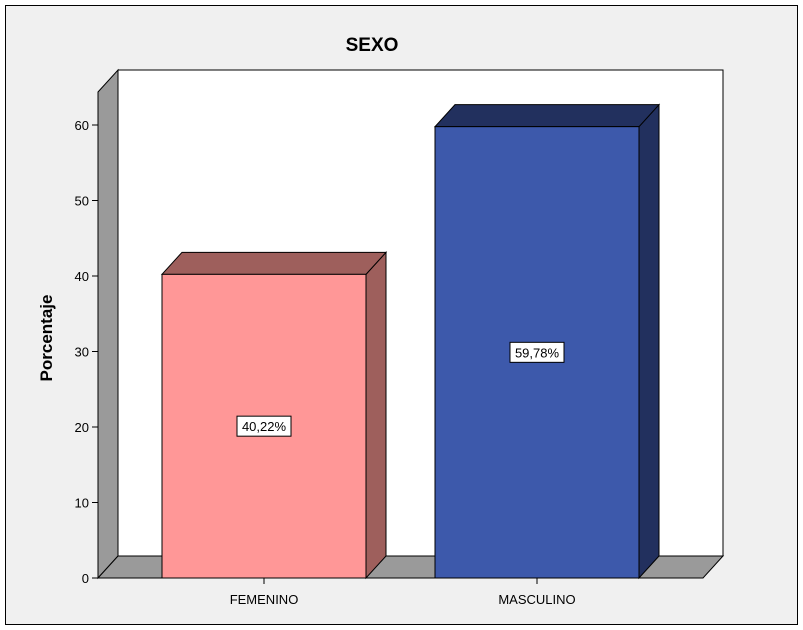 The image size is (803, 630). What do you see at coordinates (85, 578) in the screenshot?
I see `y-tick-label: 0` at bounding box center [85, 578].